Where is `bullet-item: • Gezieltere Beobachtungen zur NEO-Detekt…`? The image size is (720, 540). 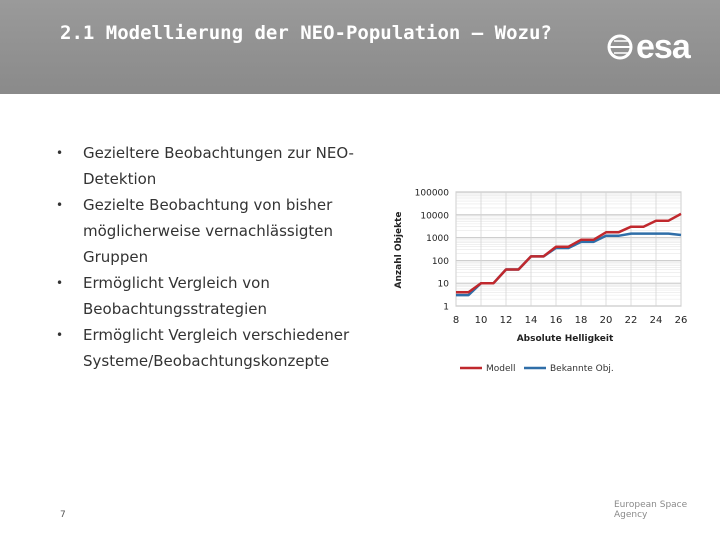 bullet-item: • Gezieltere Beobachtungen zur NEO-Detekt… is located at coordinates (221, 166).